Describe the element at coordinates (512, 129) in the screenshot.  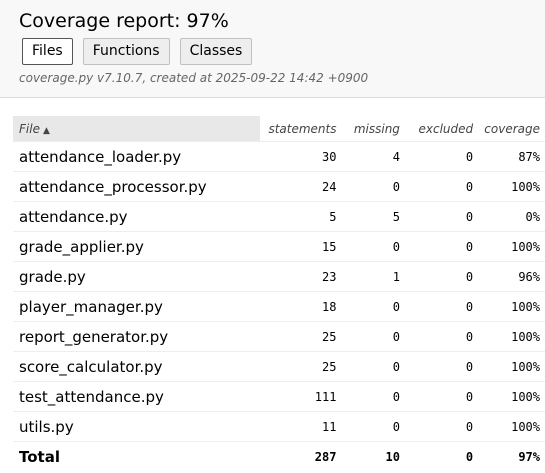
I see `column-header-coverage: coverage` at that location.